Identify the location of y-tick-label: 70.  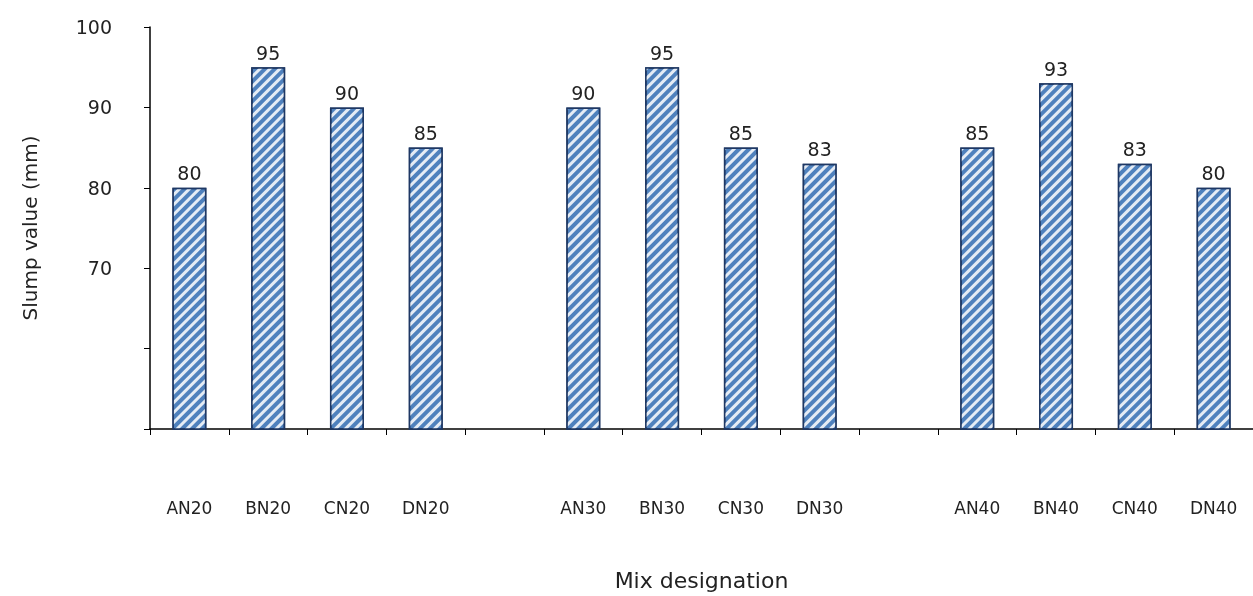
(99, 268).